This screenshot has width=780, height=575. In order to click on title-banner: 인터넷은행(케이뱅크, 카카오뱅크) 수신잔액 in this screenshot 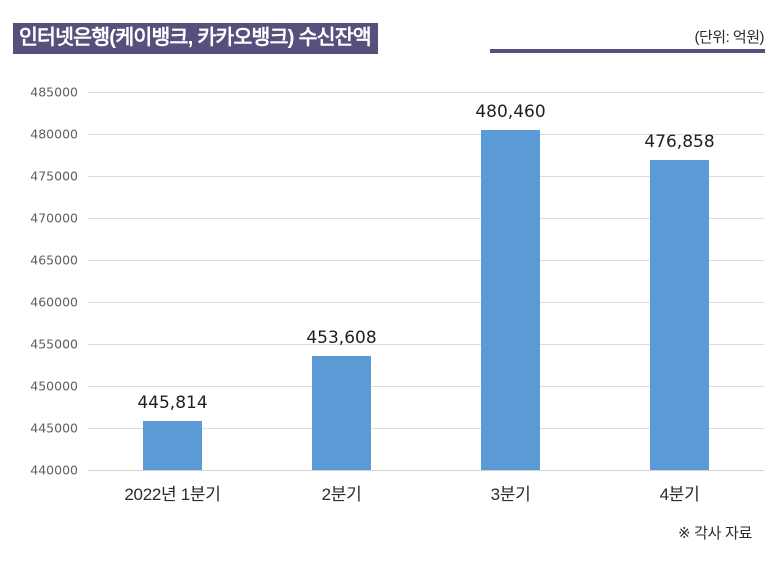, I will do `click(195, 38)`.